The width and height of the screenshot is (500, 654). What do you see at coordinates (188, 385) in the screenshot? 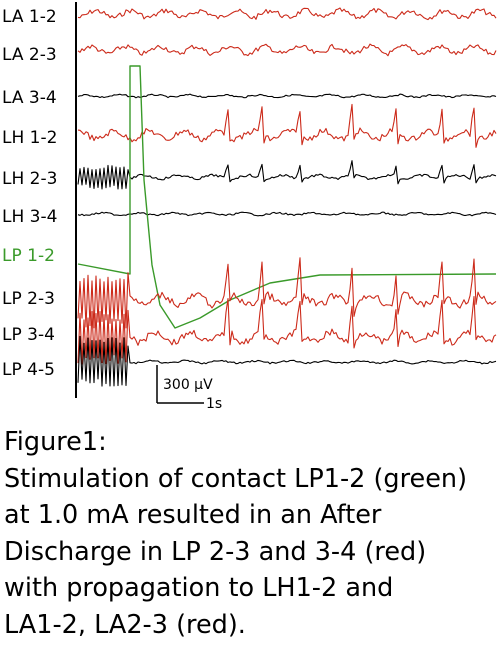
I see `scale-amplitude-label: 300 µV` at bounding box center [188, 385].